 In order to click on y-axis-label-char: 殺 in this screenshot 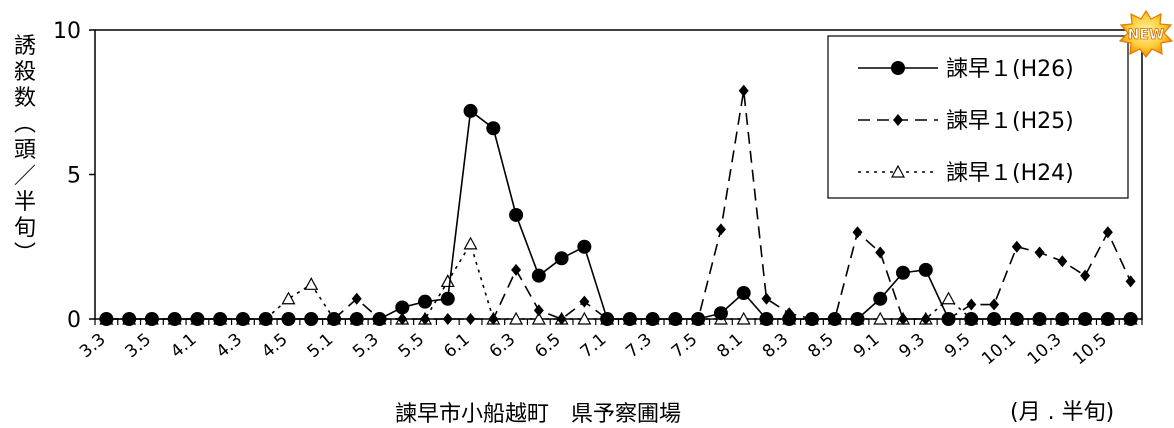, I will do `click(24, 72)`.